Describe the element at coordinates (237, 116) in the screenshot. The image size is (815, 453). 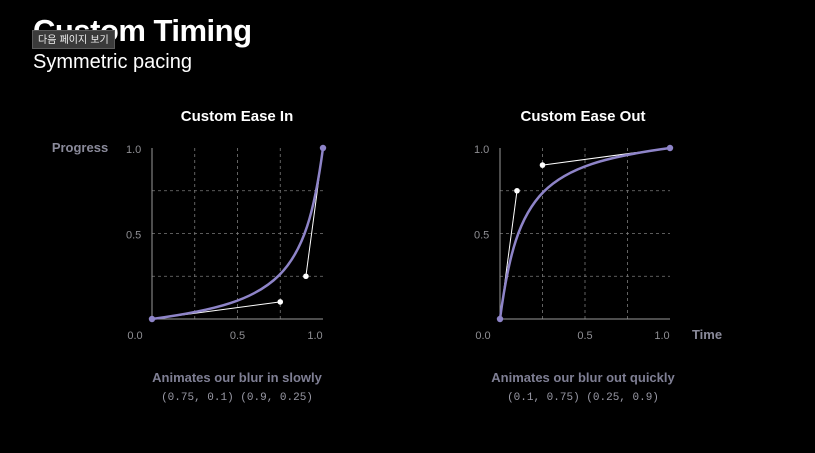
I see `chart-title: Custom Ease In` at that location.